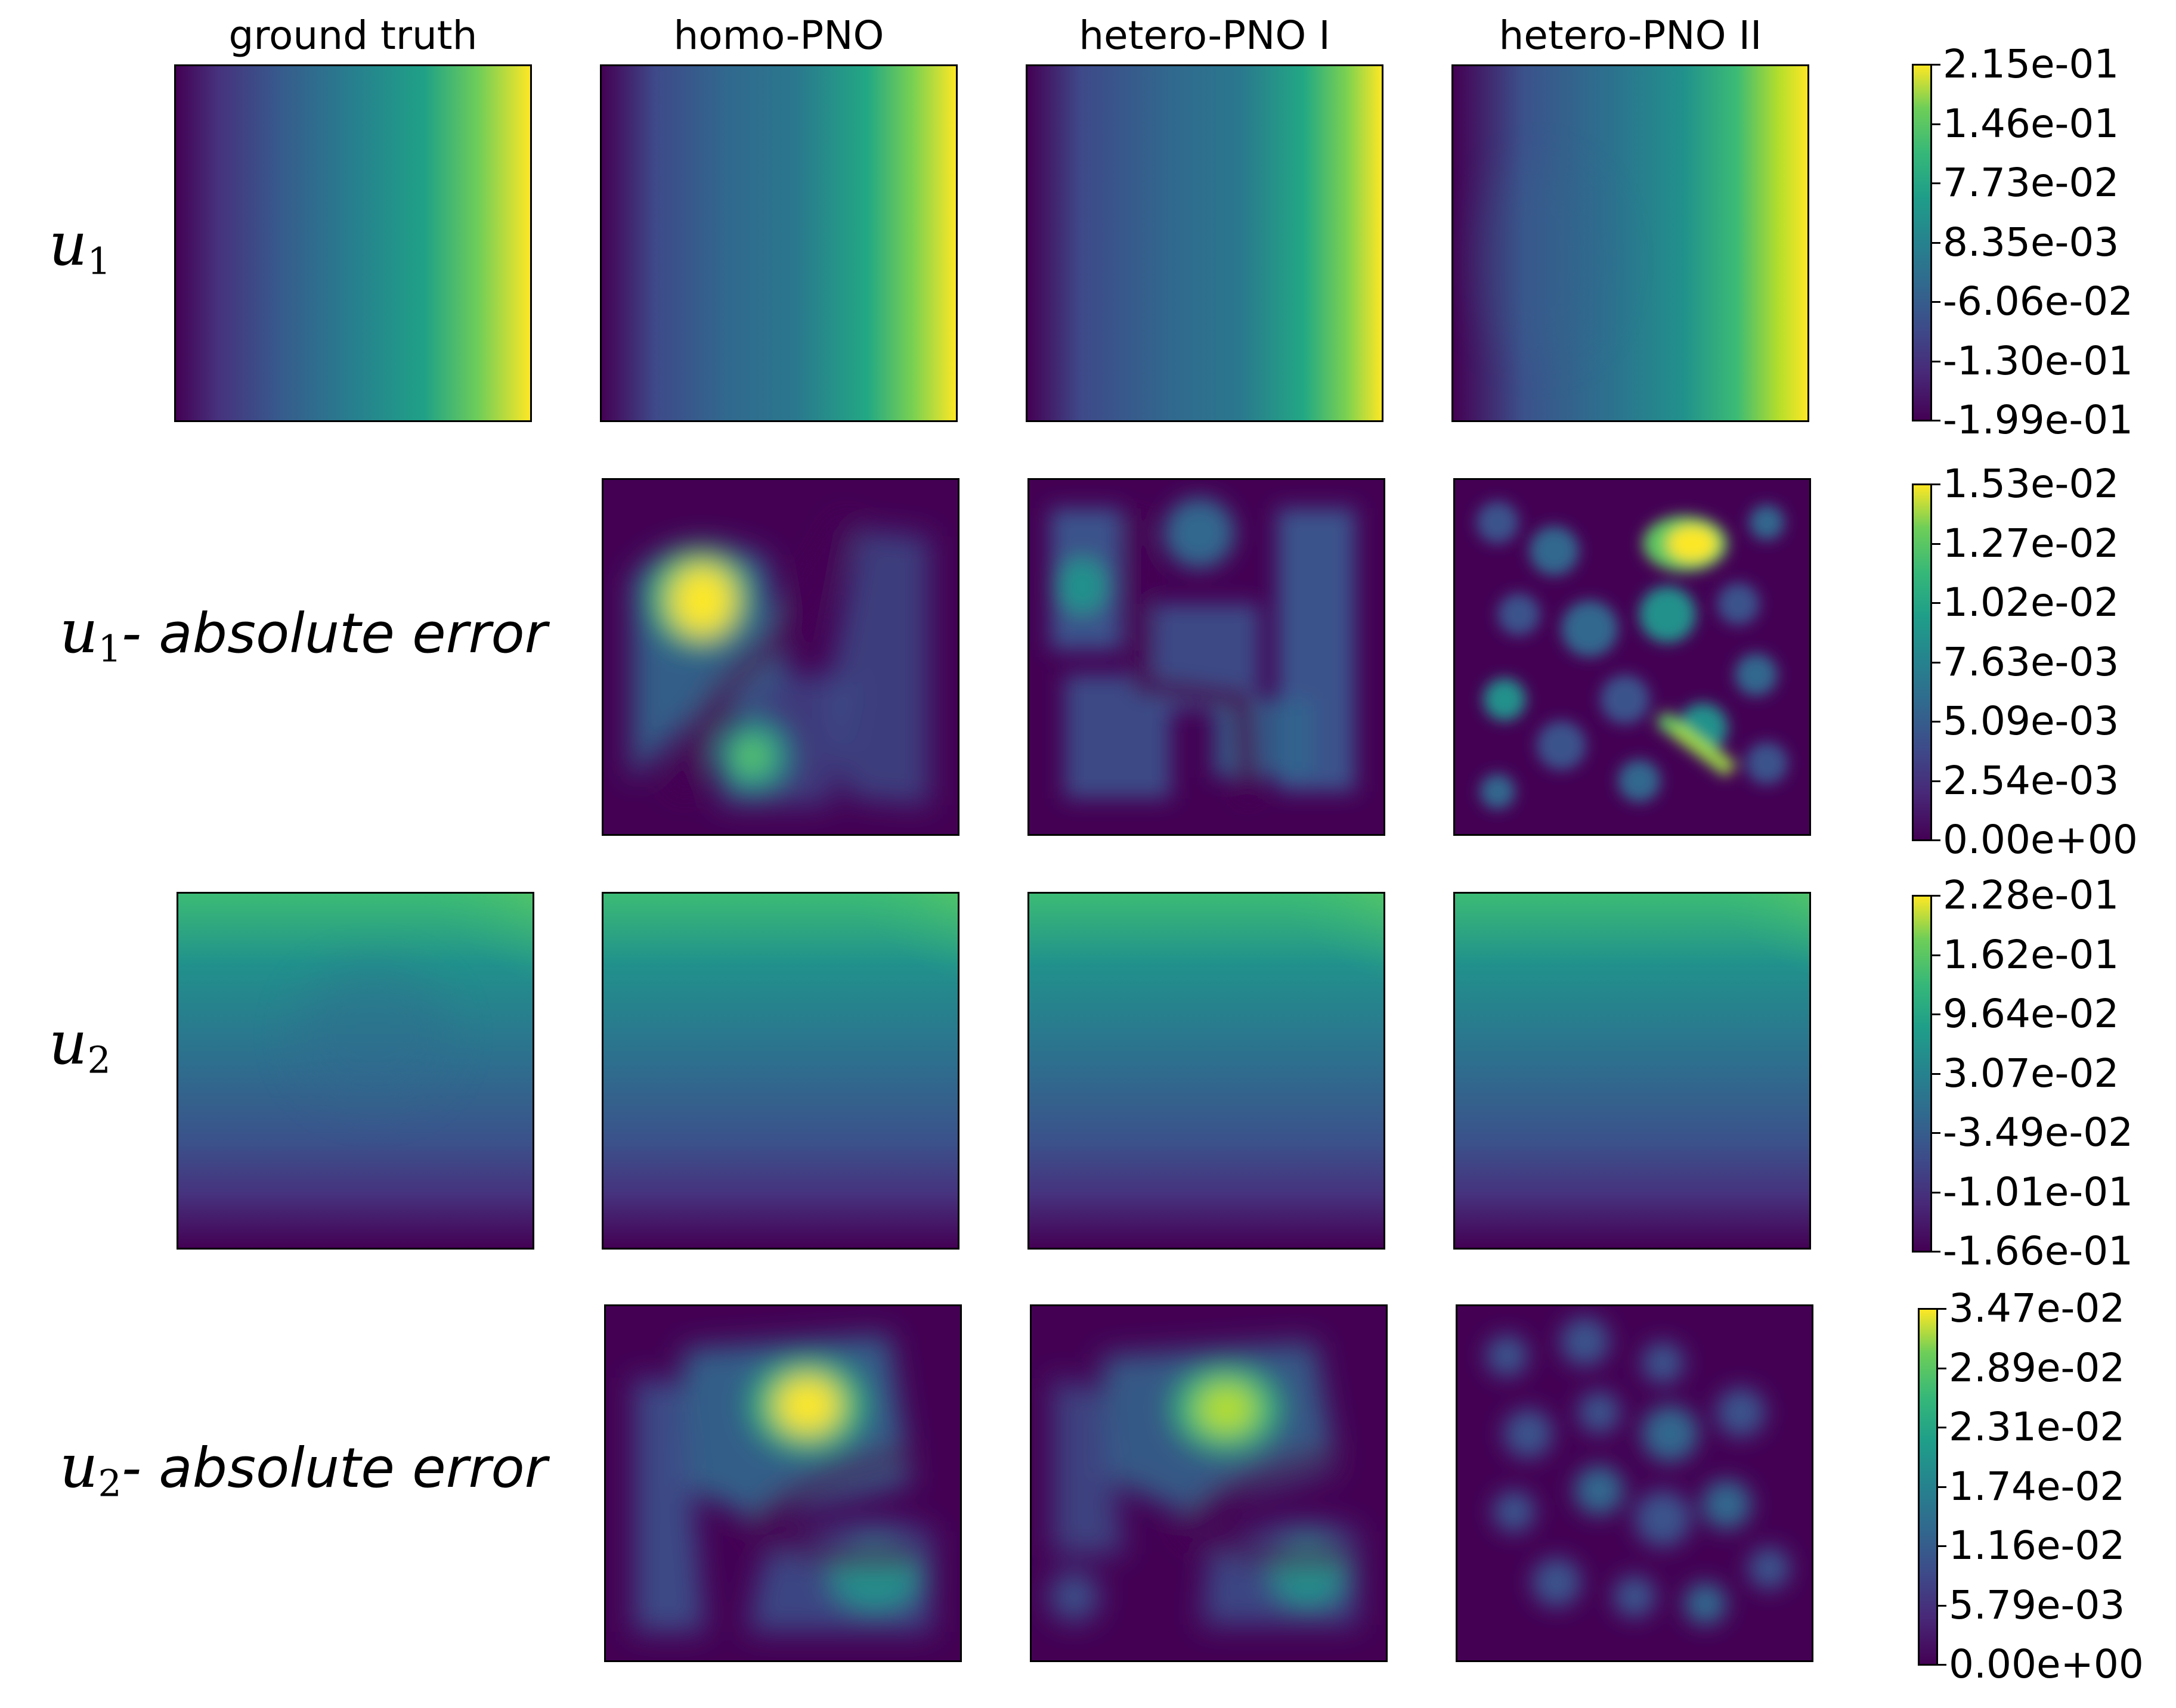 The width and height of the screenshot is (2176, 1708). I want to click on colorbar-tick-label: 7.63e-03, so click(2031, 661).